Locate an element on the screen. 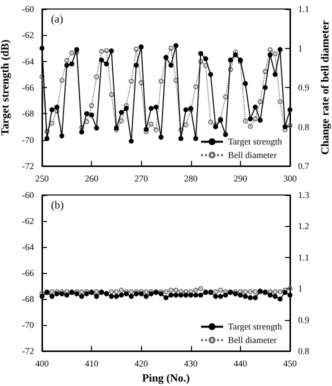 Image resolution: width=332 pixels, height=386 pixels. y-axis-title: Target strength (dB) is located at coordinates (6, 87).